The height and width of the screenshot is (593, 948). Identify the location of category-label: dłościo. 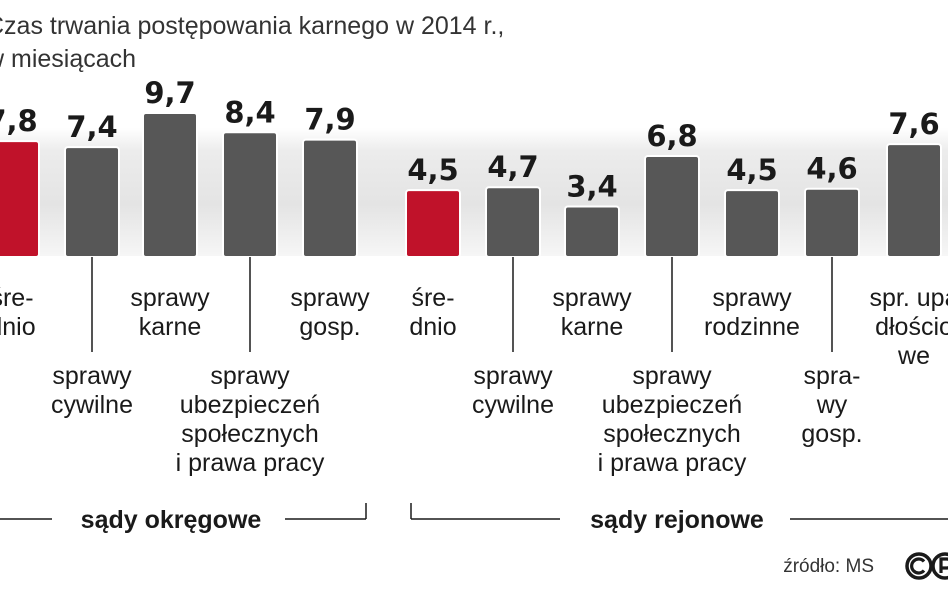
(911, 327).